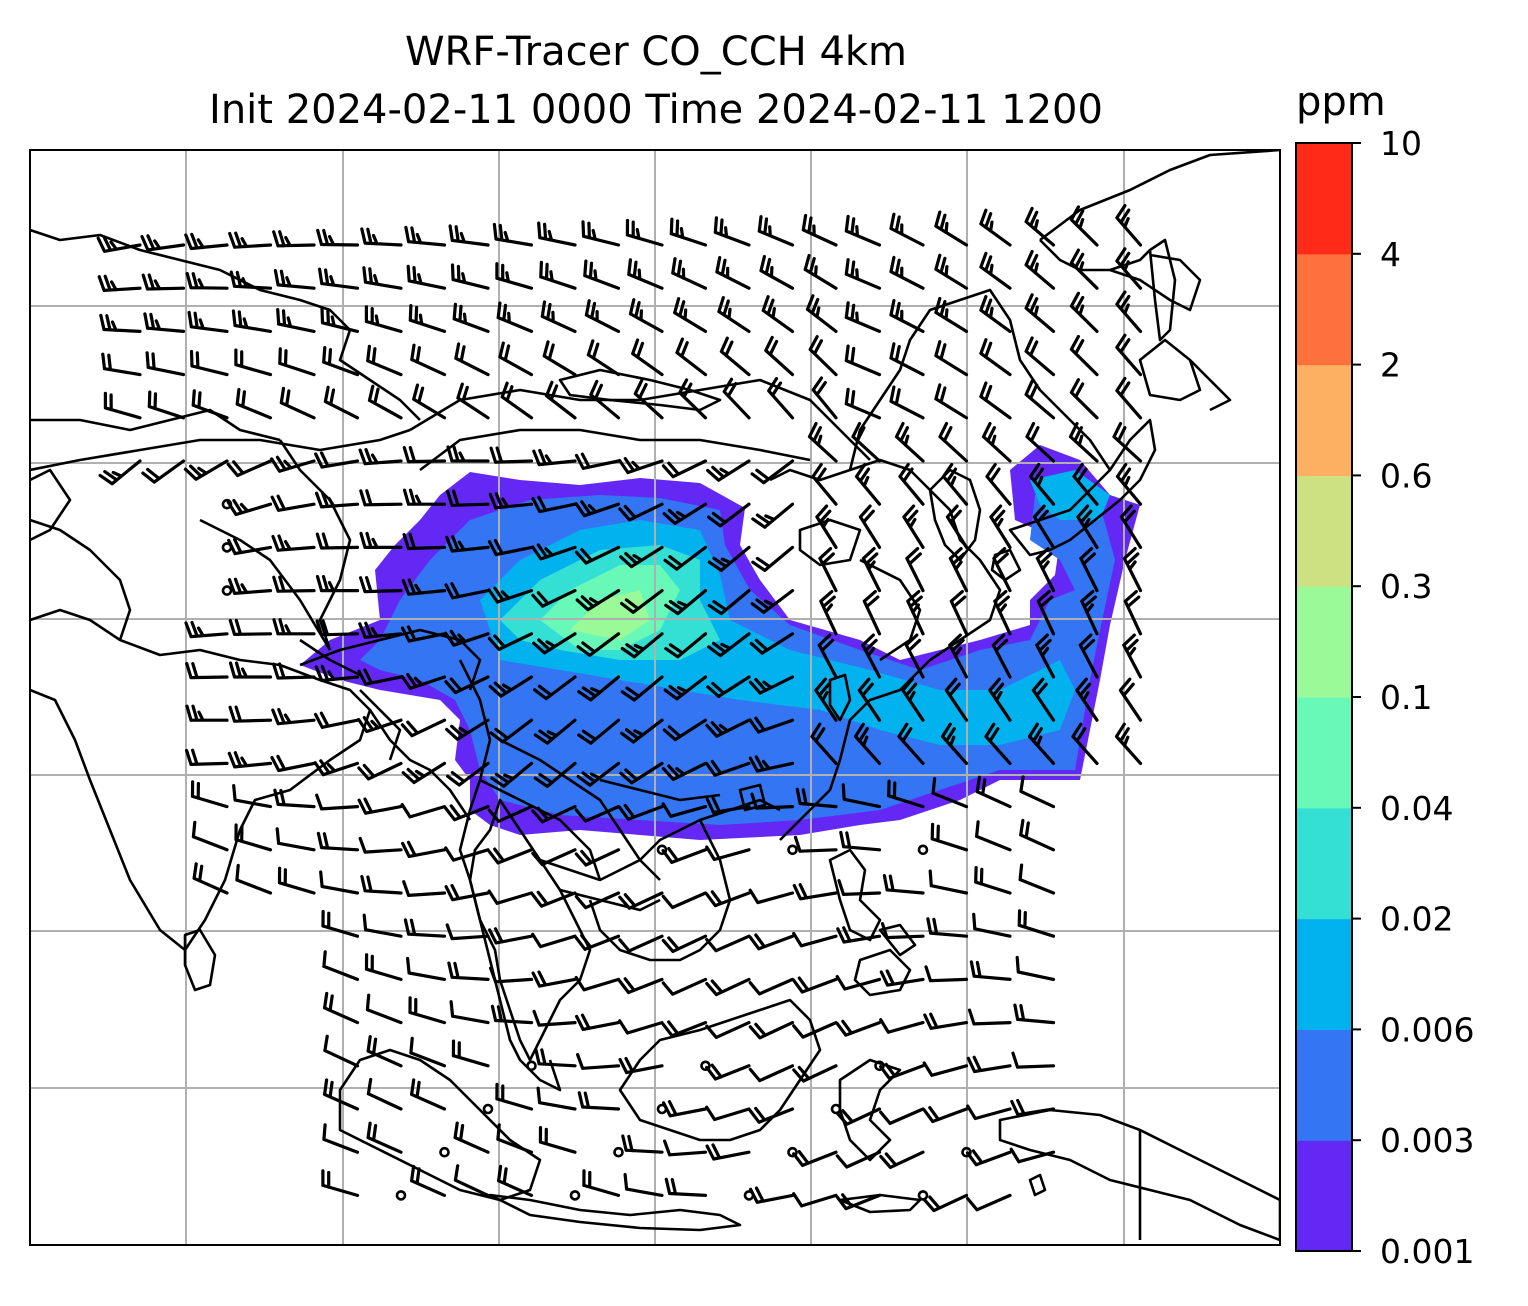  I want to click on colorbar-tick-label: 0.003, so click(1427, 1140).